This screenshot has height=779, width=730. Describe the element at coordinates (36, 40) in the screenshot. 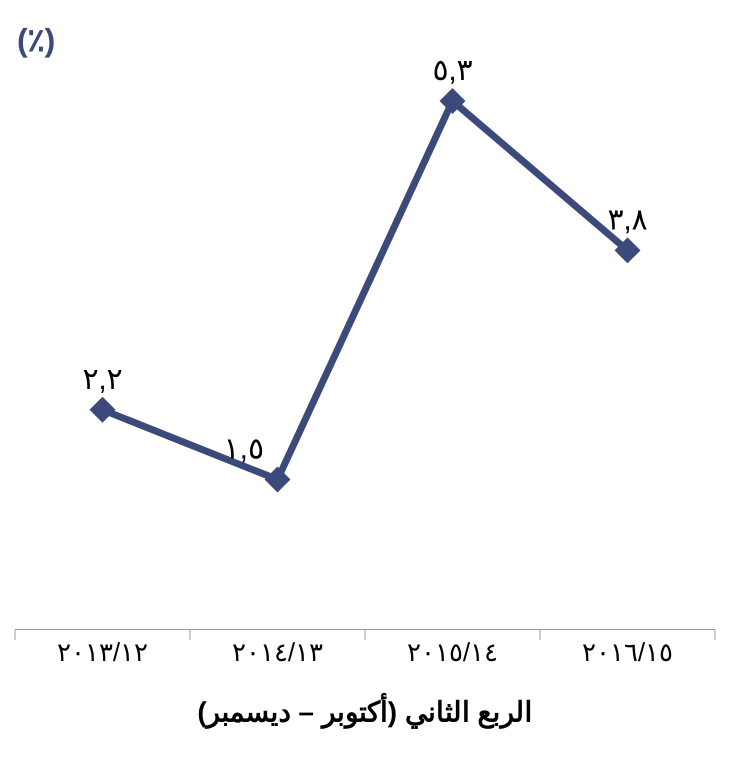

I see `y-axis-title: (٪)` at that location.